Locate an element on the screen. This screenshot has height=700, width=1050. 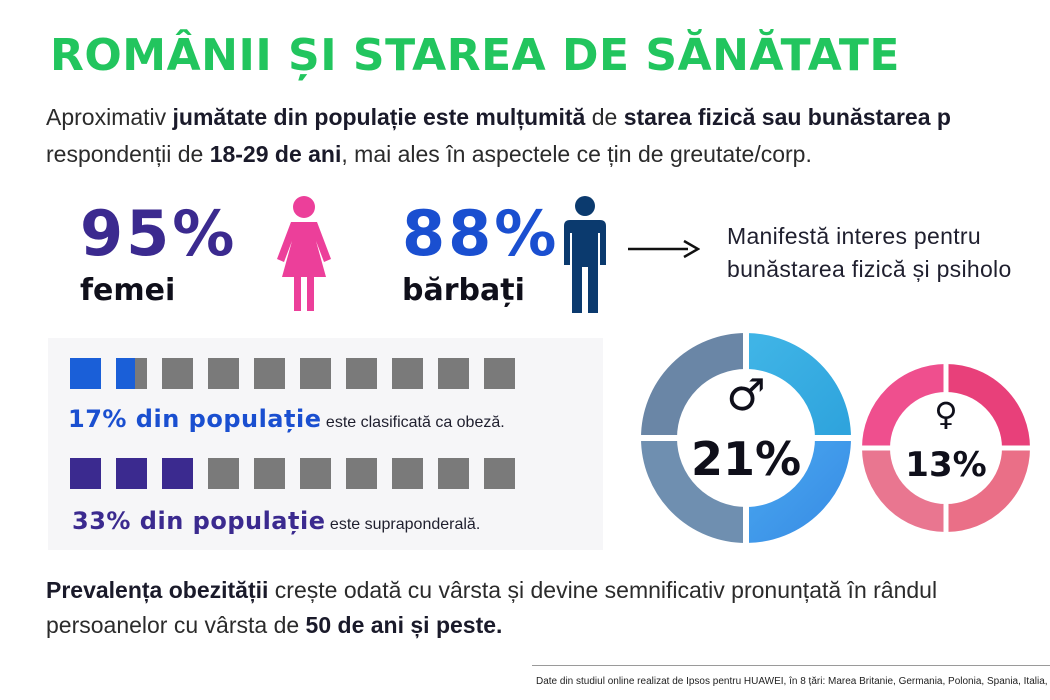
overweight-stat-strong: 33% din populație is located at coordinates (199, 521).